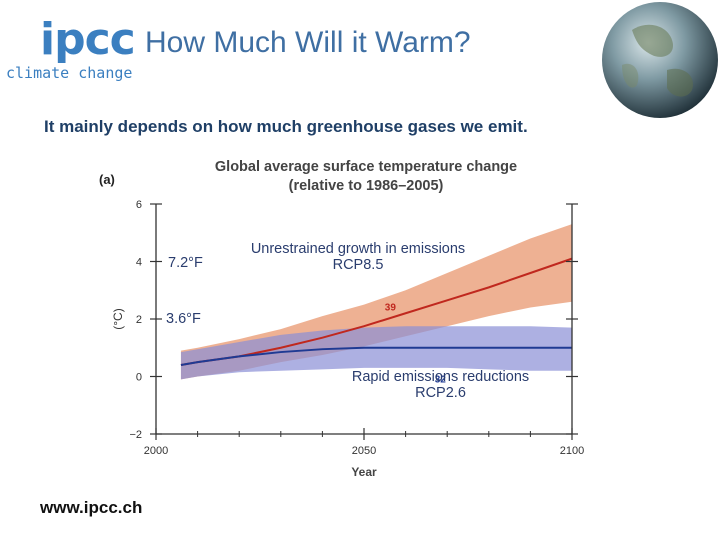 This screenshot has height=540, width=720. I want to click on low-scenario-line1: Rapid emissions reductions, so click(440, 377).